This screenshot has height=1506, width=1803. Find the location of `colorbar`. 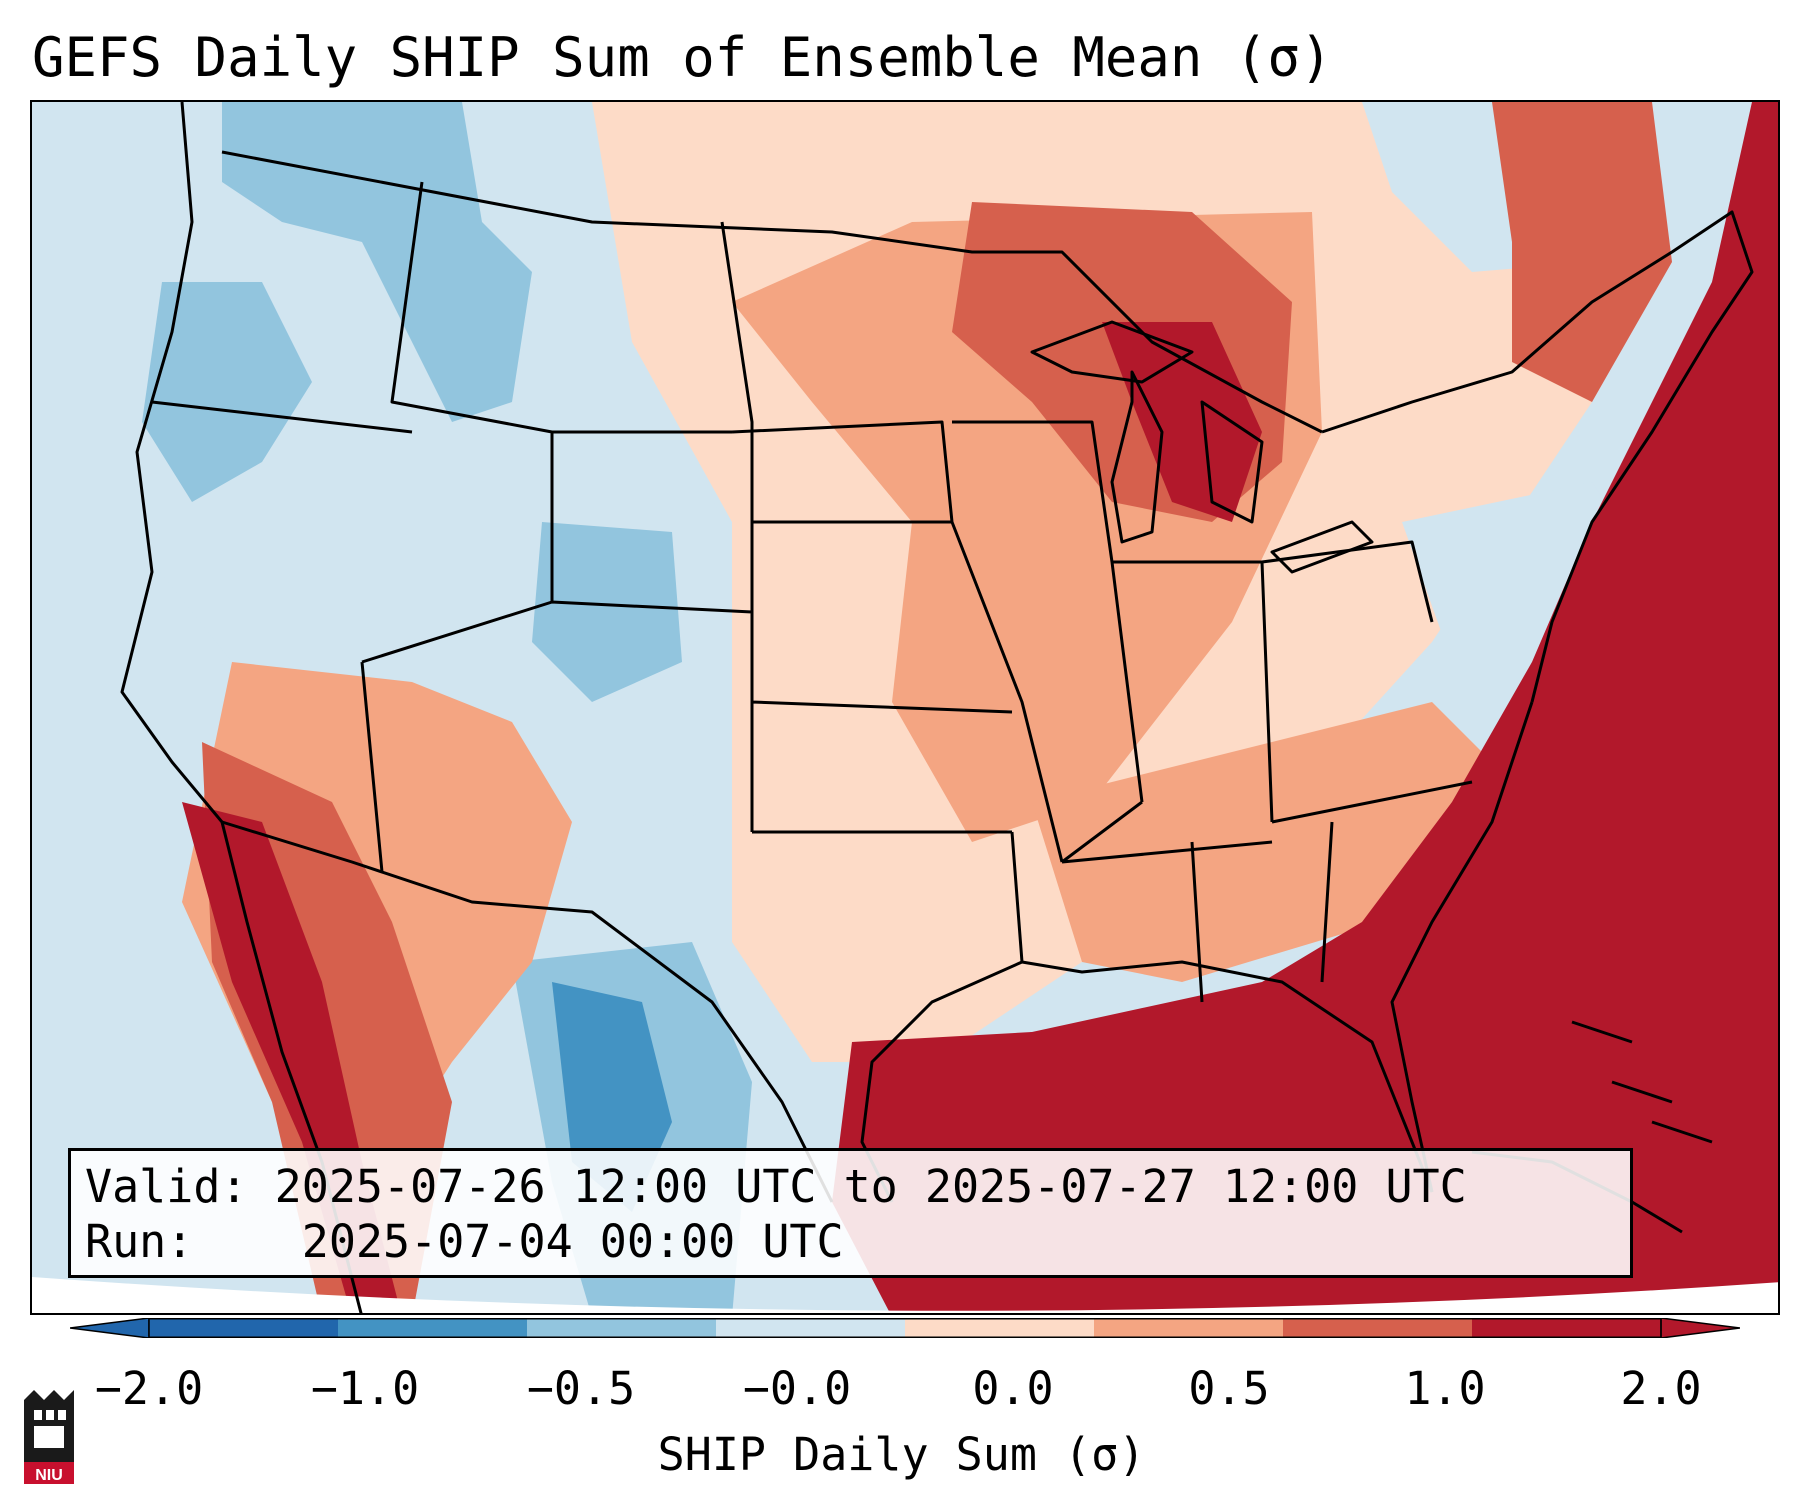

colorbar is located at coordinates (905, 1328).